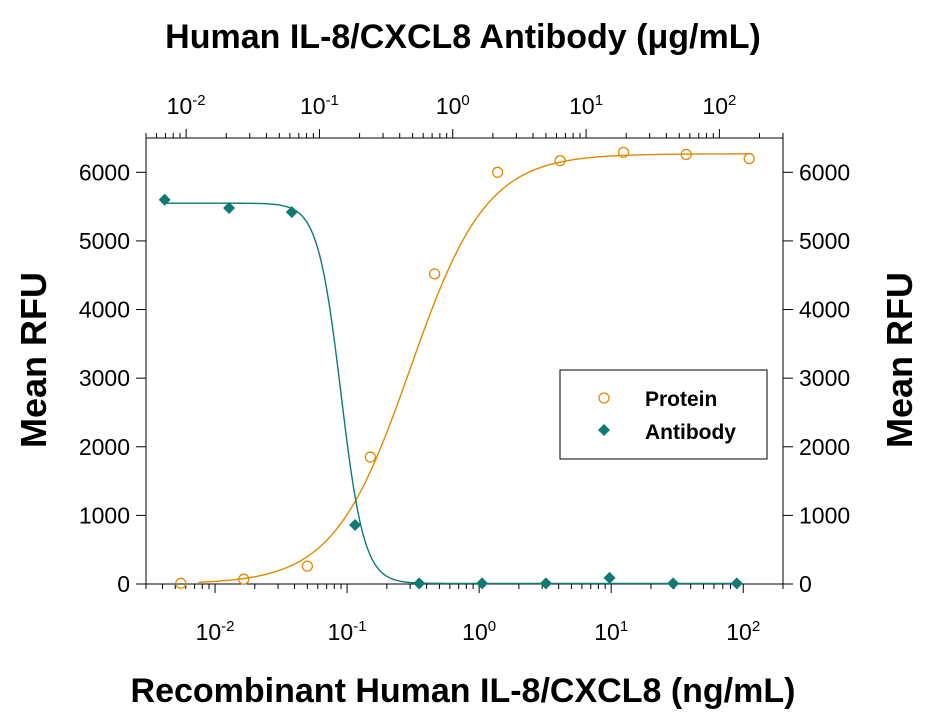  I want to click on top-axis-tick-label: 10⁻², so click(186, 105).